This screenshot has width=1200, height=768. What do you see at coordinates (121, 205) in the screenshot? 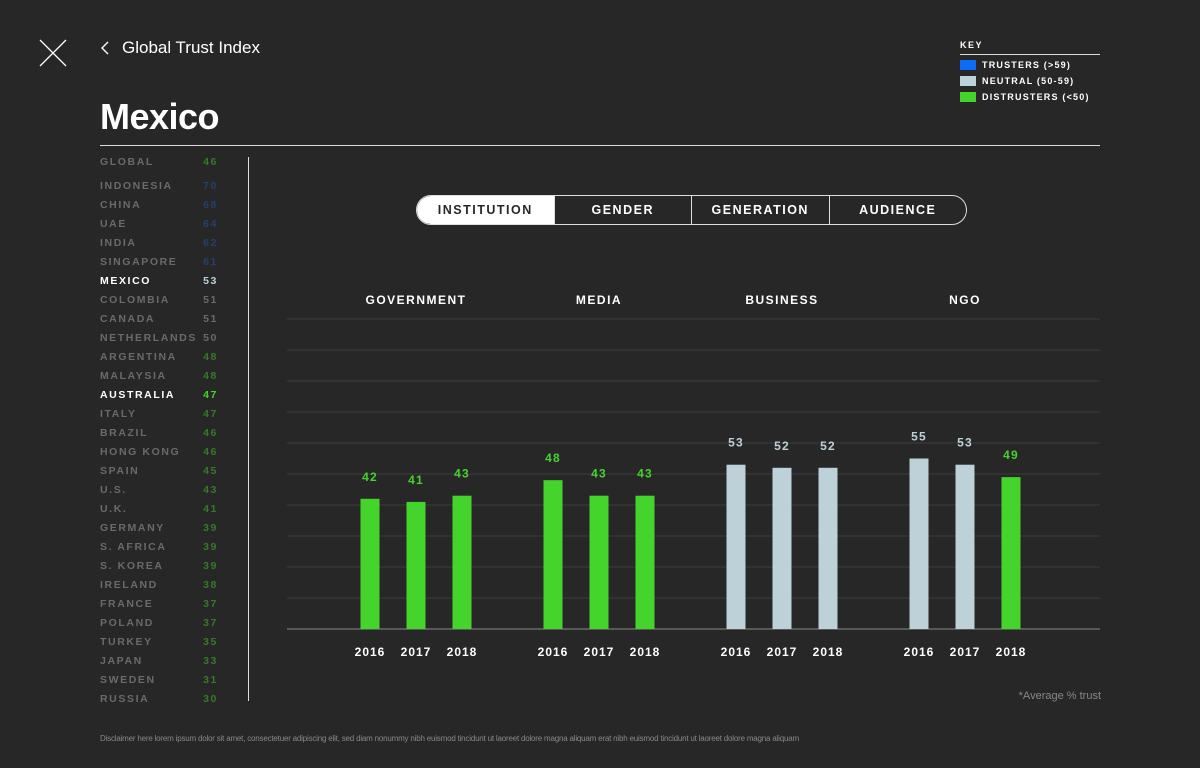
I see `country-name: CHINA` at bounding box center [121, 205].